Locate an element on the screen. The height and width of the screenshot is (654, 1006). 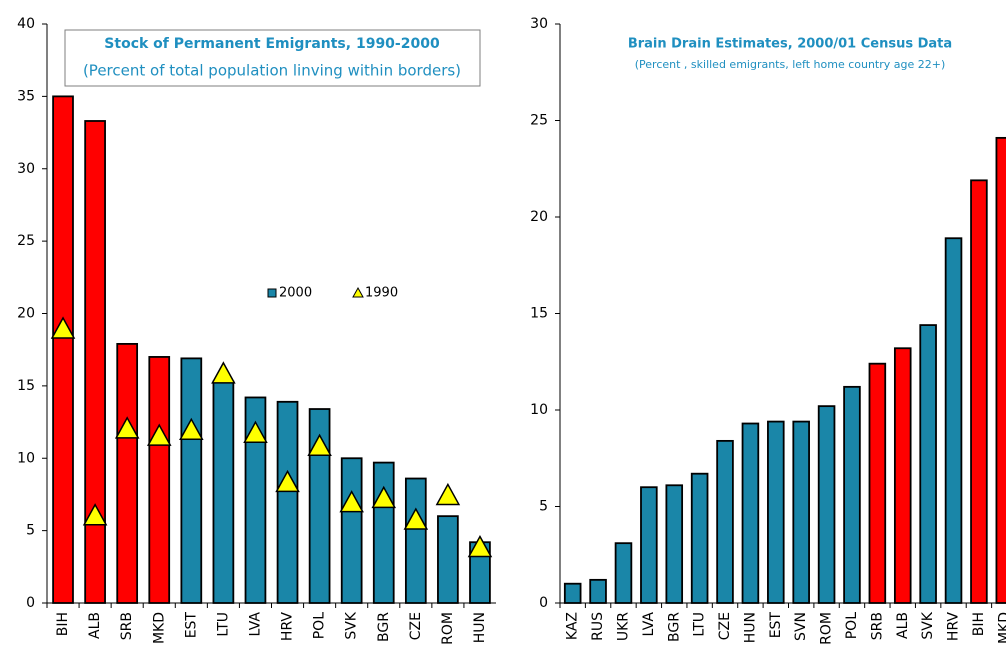
legend-marker is located at coordinates (358, 292).